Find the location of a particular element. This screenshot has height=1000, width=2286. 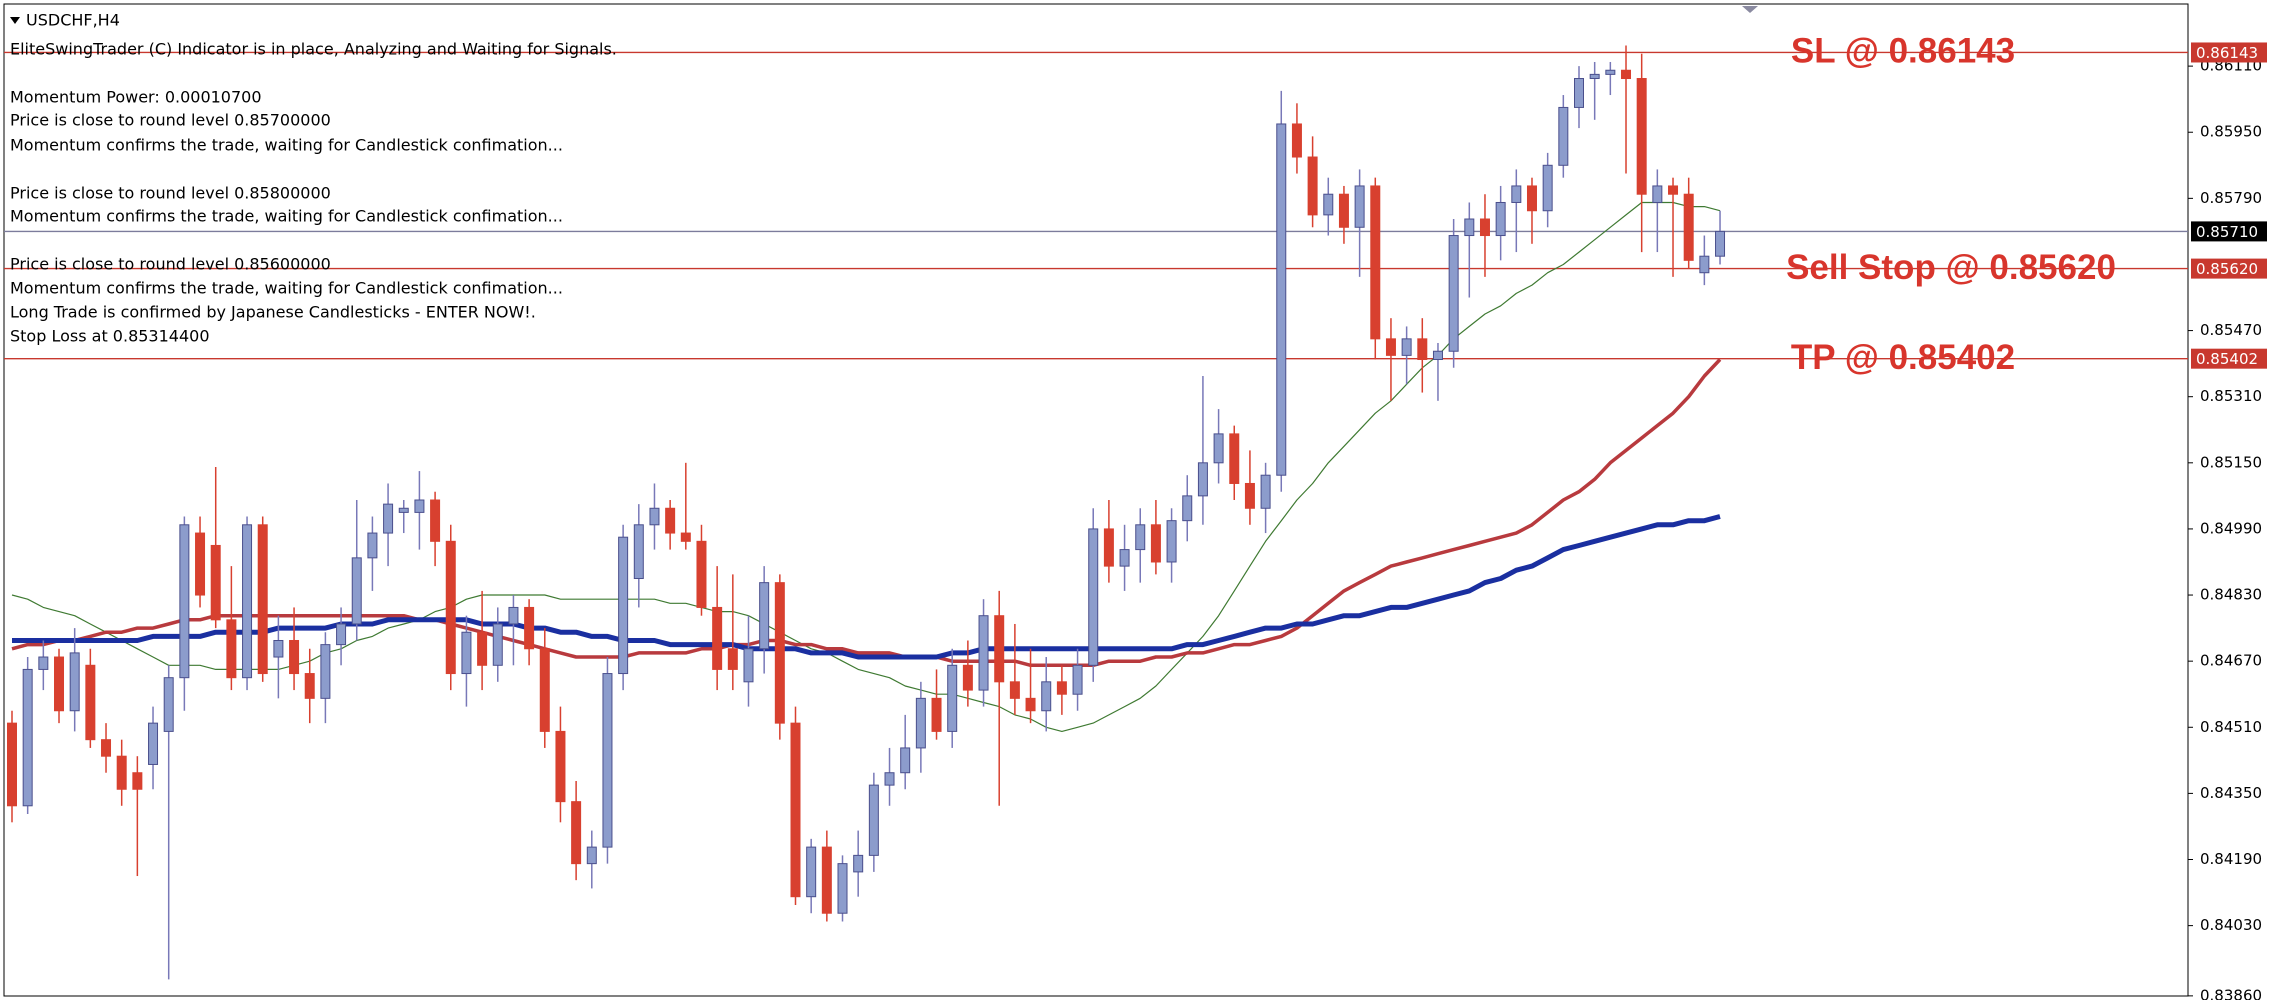

y-tick-label: 0.84830 is located at coordinates (2231, 595).